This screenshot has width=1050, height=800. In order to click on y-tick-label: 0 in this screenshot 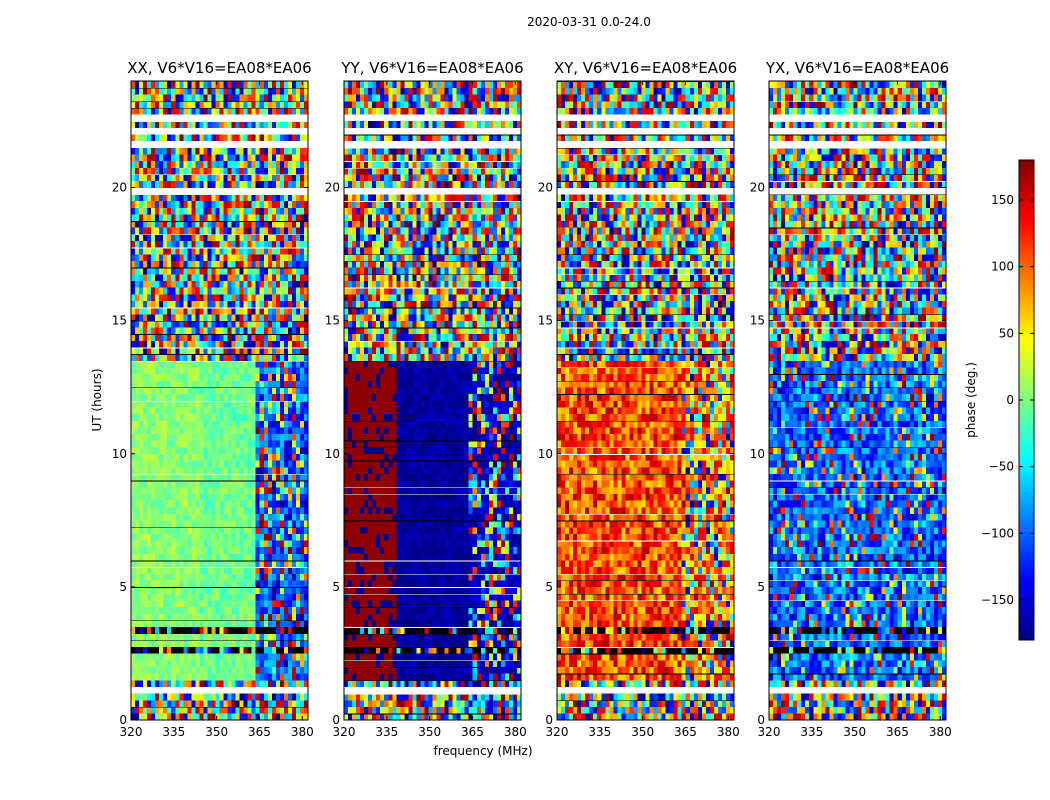, I will do `click(123, 720)`.